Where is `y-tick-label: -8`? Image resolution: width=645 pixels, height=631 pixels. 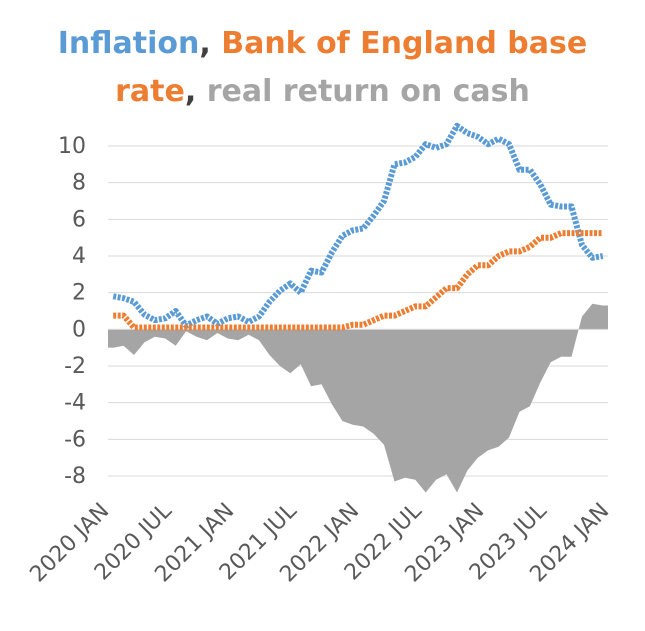 y-tick-label: -8 is located at coordinates (75, 476).